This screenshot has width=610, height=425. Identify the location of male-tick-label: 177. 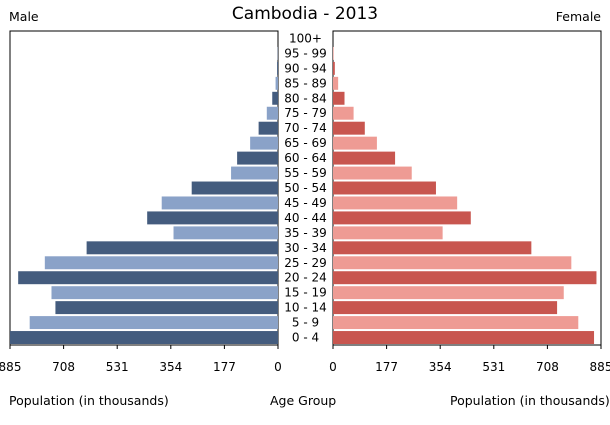
(224, 367).